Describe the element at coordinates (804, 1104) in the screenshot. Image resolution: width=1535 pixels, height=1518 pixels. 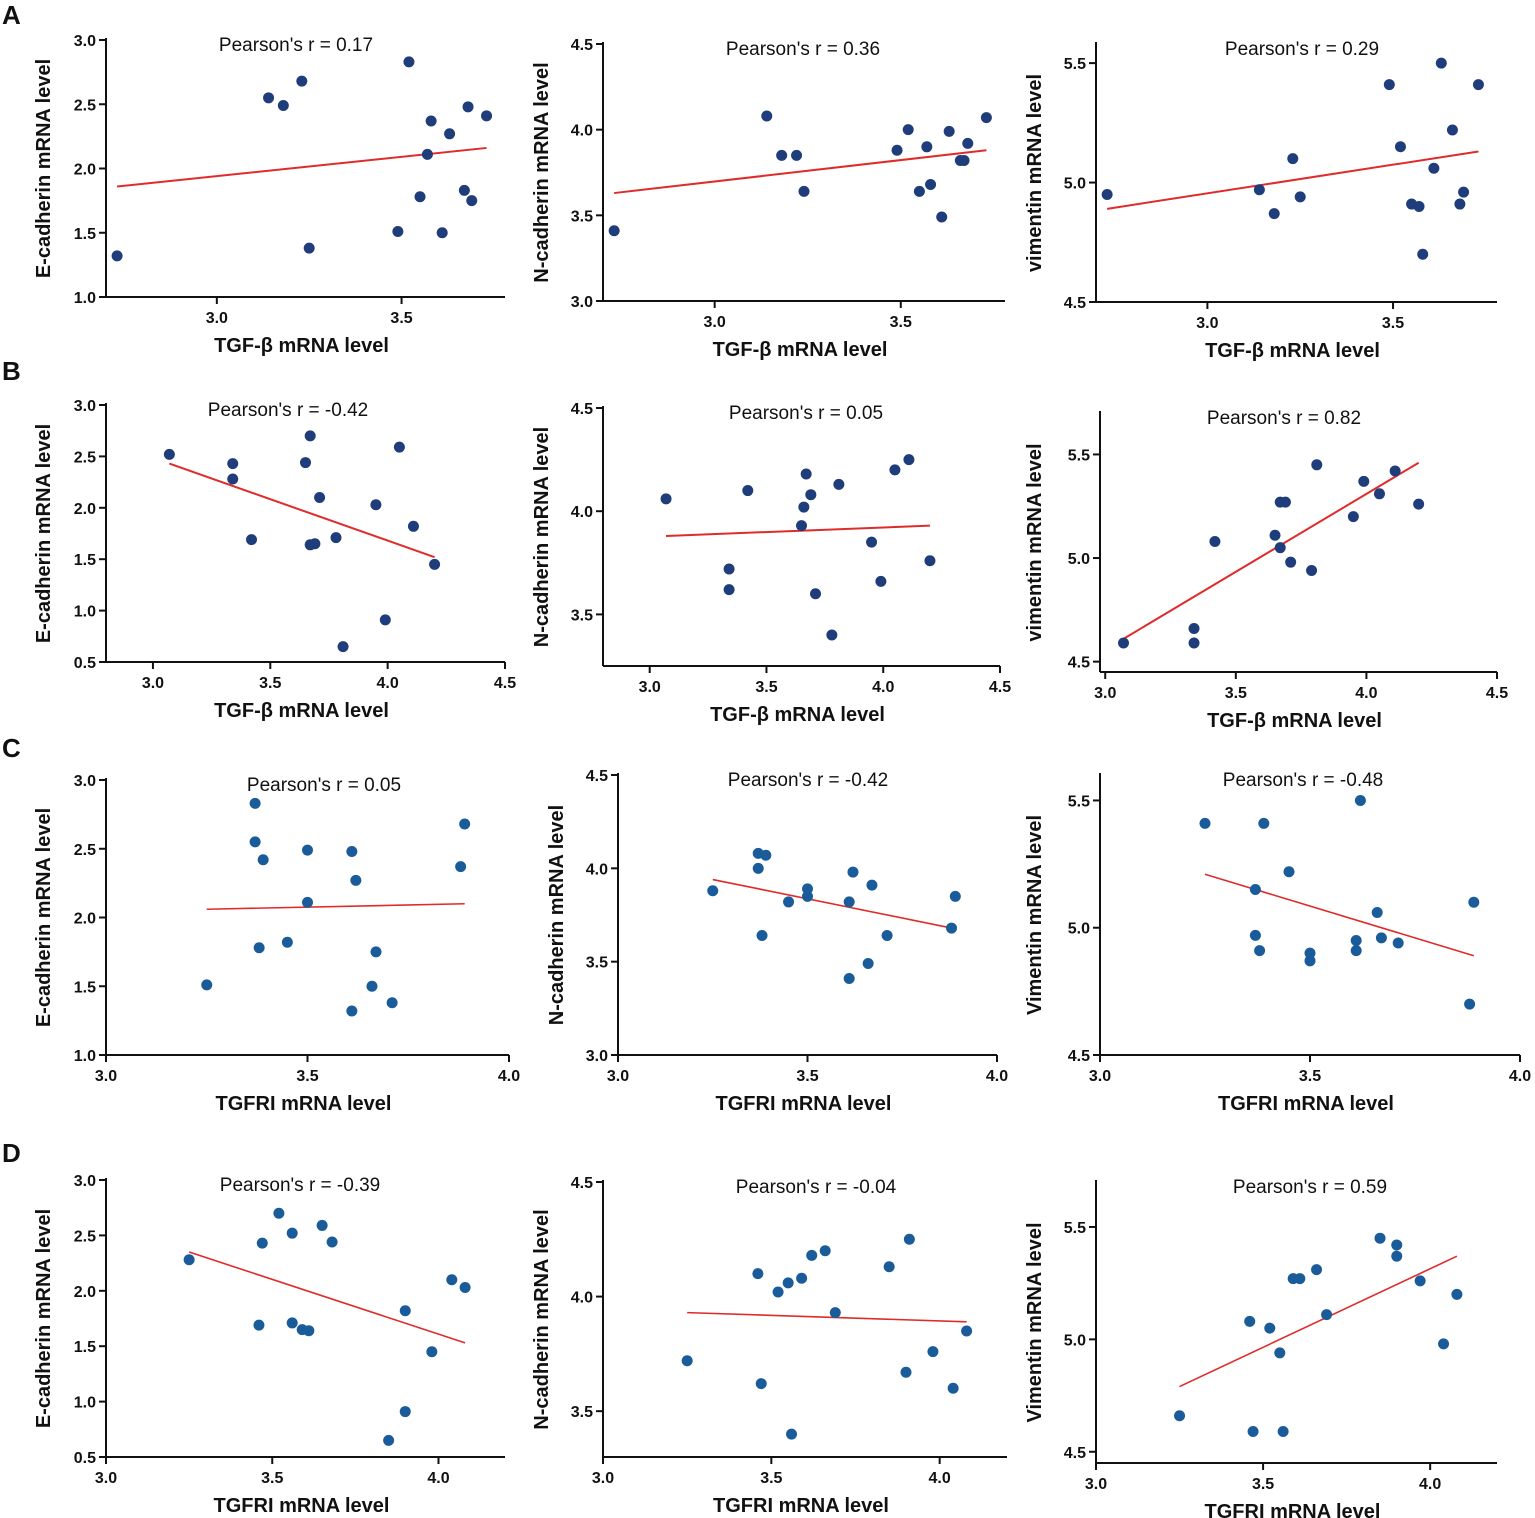
I see `chart-c2-x-label: TGFRI mRNA level` at that location.